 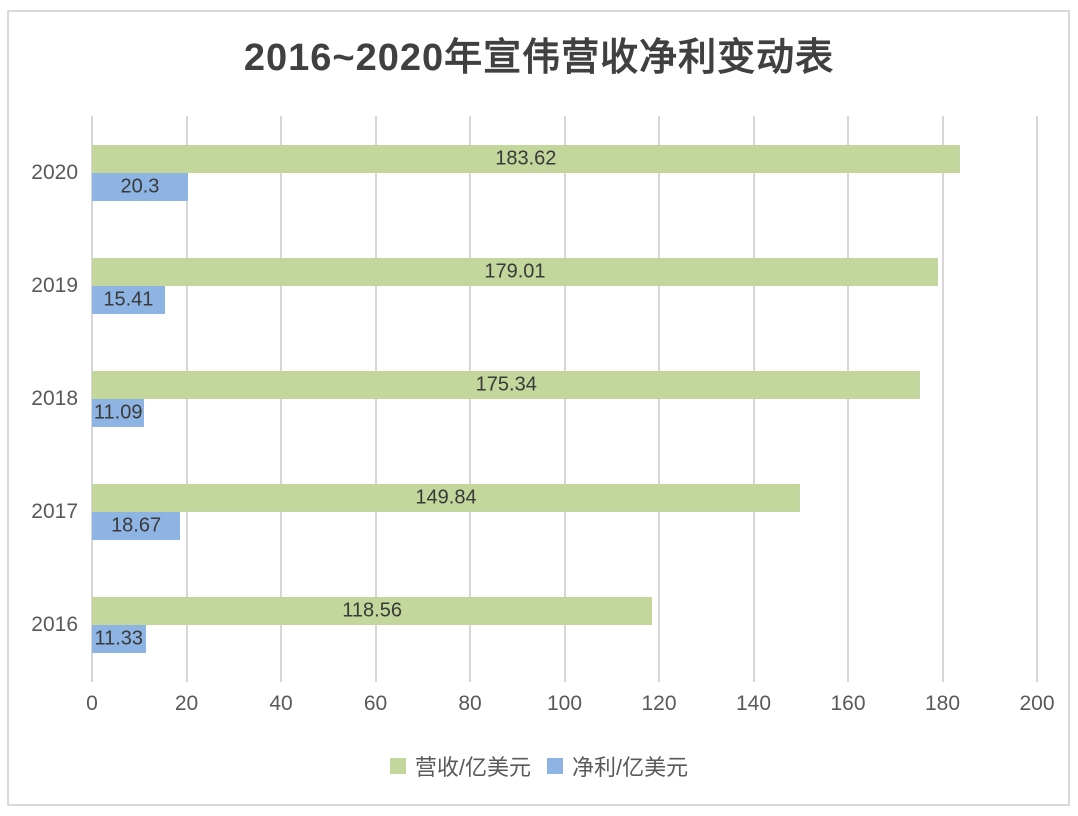 I want to click on category-row: 2018 175.34 11.09, so click(x=534, y=398).